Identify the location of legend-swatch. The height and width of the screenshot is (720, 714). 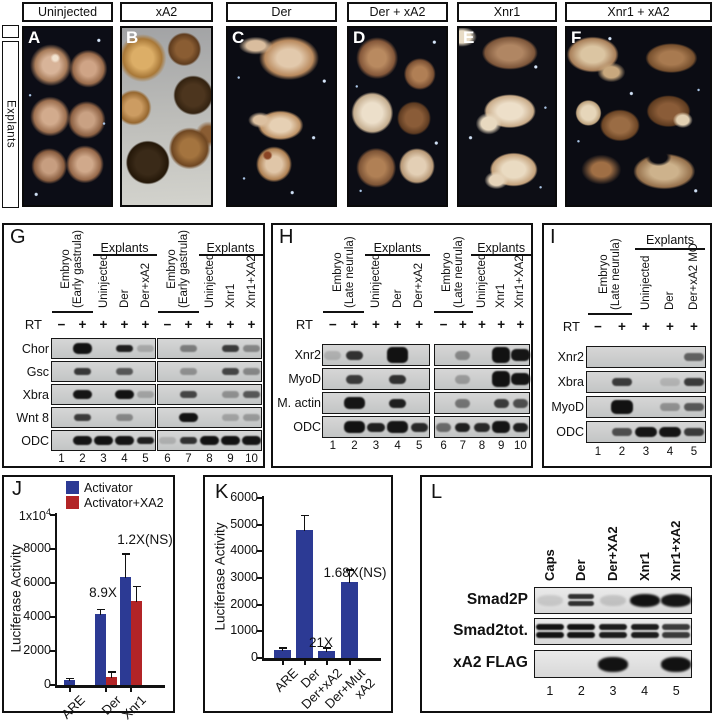
(72, 502).